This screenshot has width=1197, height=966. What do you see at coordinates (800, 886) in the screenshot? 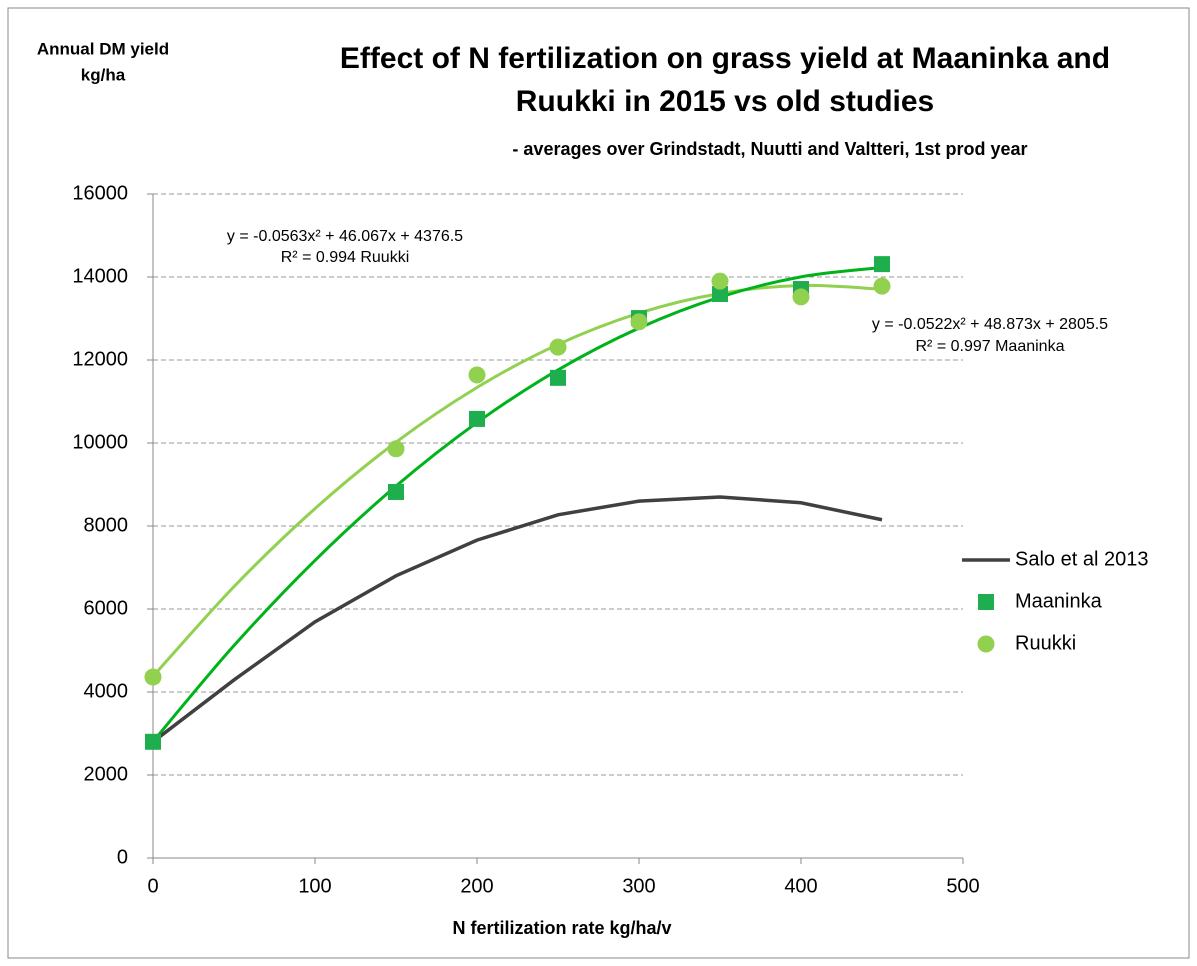
I see `x-tick-label: 400` at bounding box center [800, 886].